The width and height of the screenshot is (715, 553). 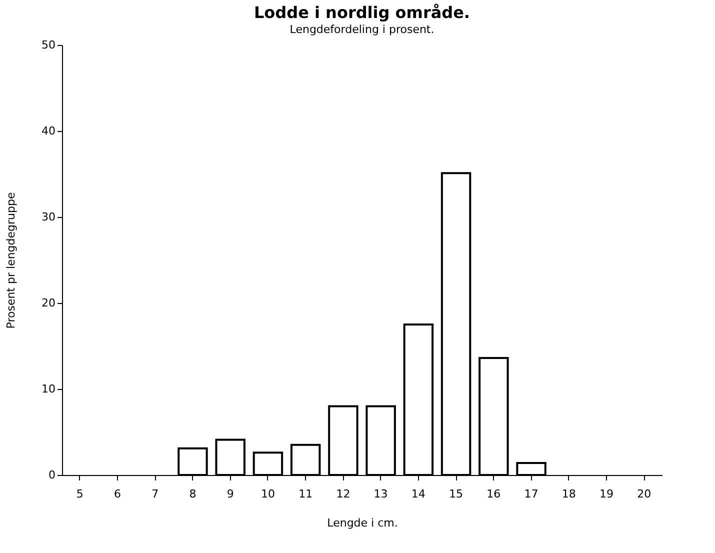 I want to click on y-axis-title: Prosent pr lengdegruppe, so click(x=11, y=260).